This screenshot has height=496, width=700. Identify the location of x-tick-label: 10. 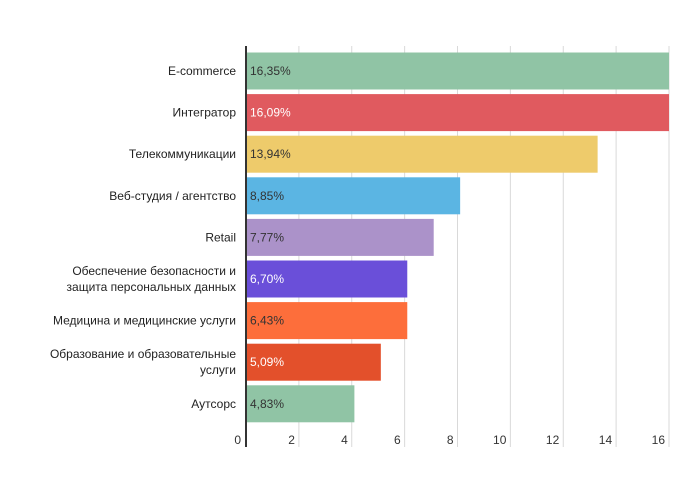
(500, 440).